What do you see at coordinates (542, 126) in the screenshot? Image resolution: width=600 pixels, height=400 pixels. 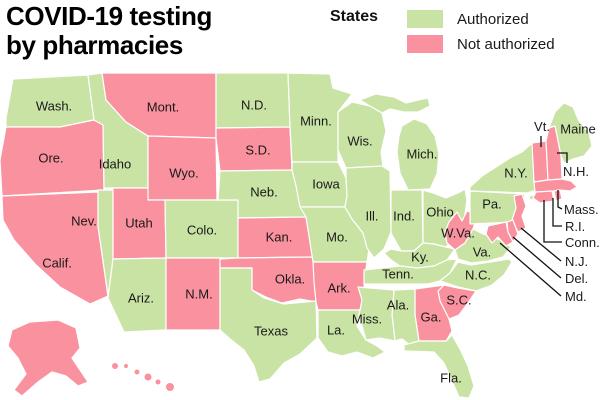 I see `callout-label-vt: Vt.` at bounding box center [542, 126].